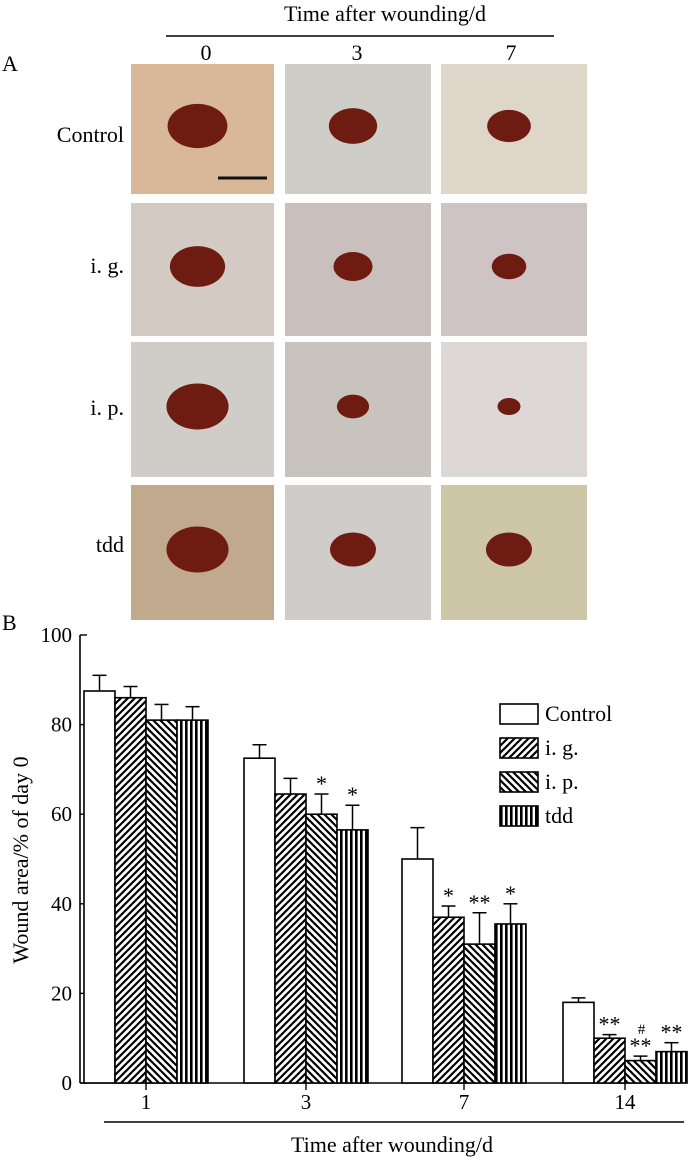 The height and width of the screenshot is (1164, 700). I want to click on y-tick-label: 0, so click(67, 1083).